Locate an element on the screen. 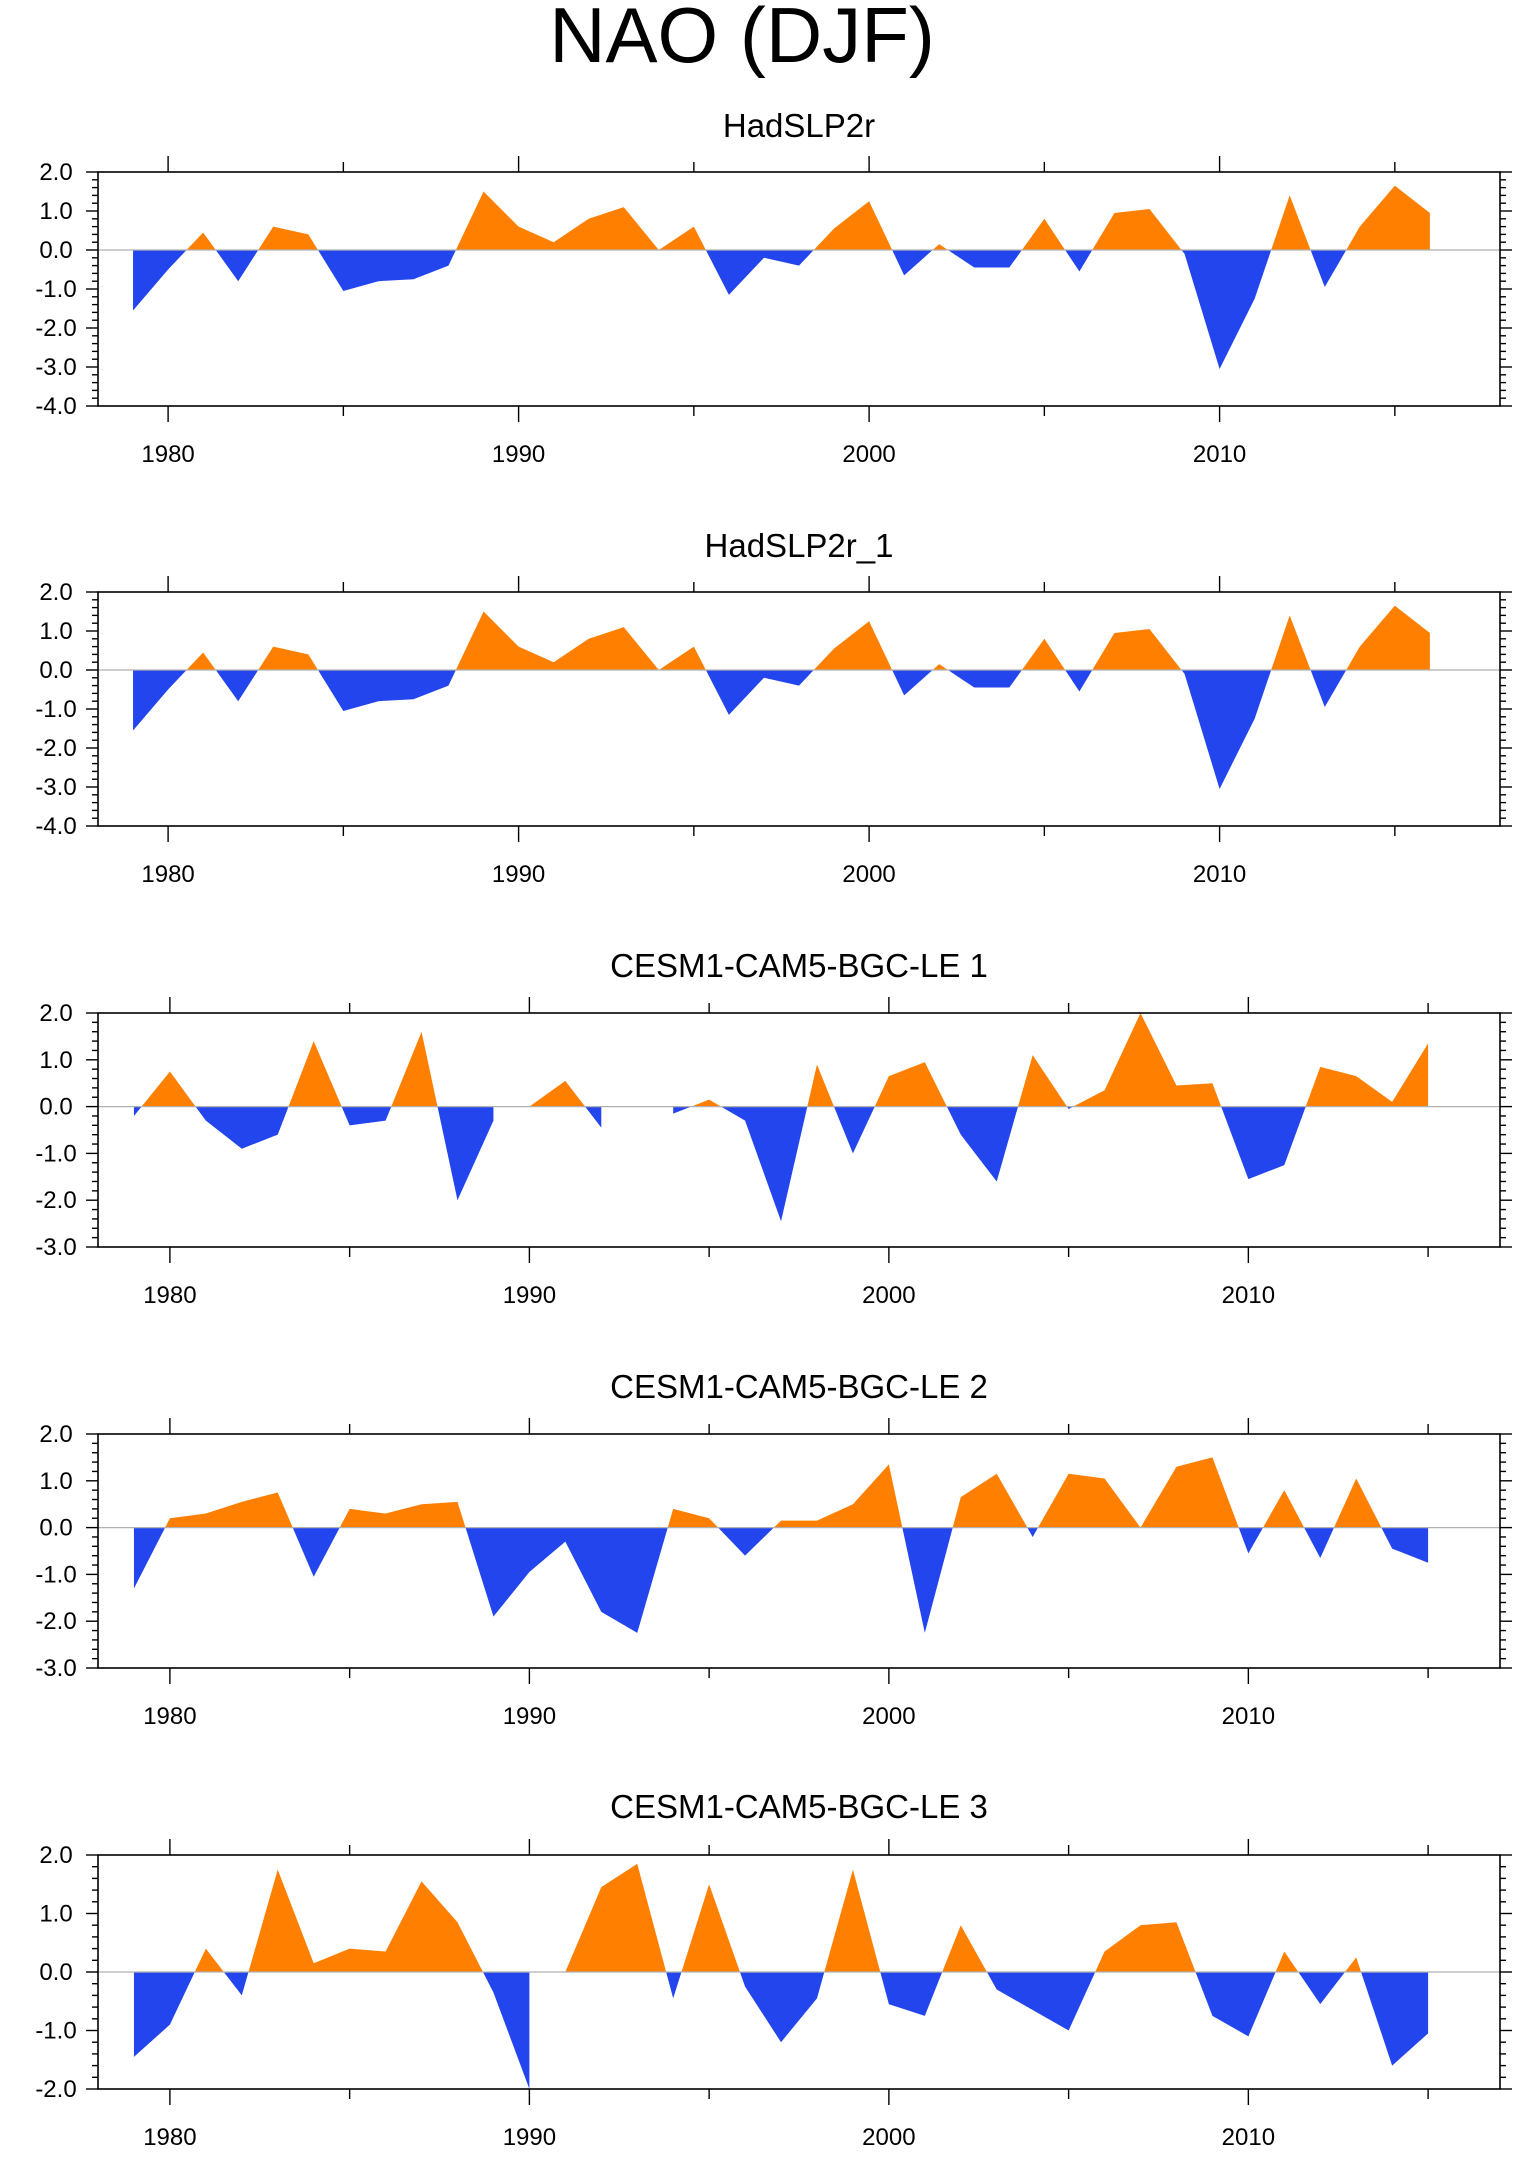 This screenshot has width=1540, height=2166. y-tick-label: -4.0 is located at coordinates (55, 826).